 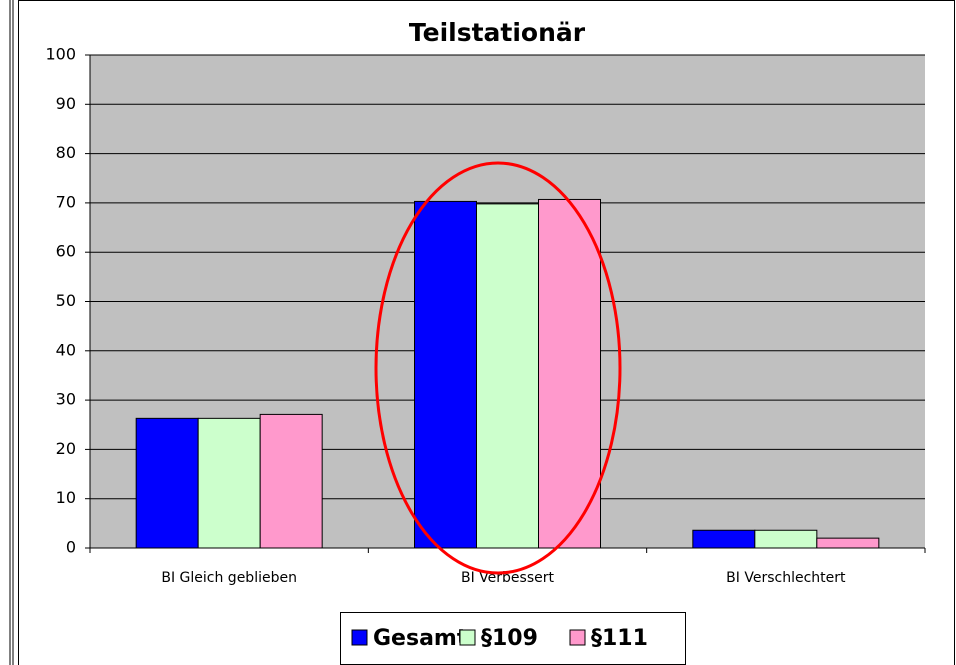 I want to click on y-tick-label: 40, so click(x=66, y=349).